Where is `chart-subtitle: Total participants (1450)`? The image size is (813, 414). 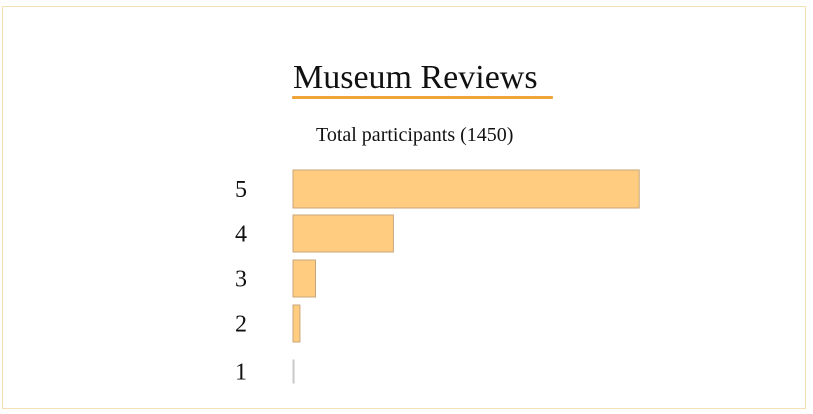 chart-subtitle: Total participants (1450) is located at coordinates (415, 135).